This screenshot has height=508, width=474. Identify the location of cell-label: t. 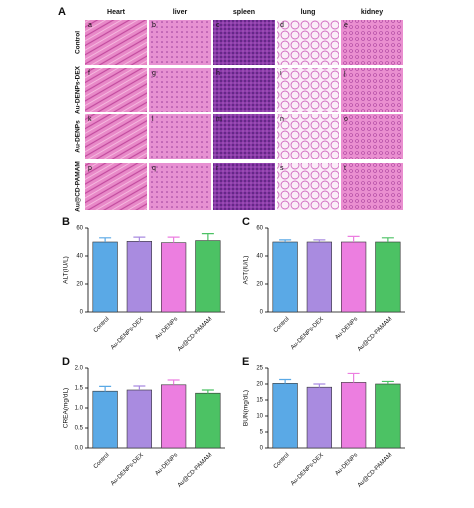
(345, 168).